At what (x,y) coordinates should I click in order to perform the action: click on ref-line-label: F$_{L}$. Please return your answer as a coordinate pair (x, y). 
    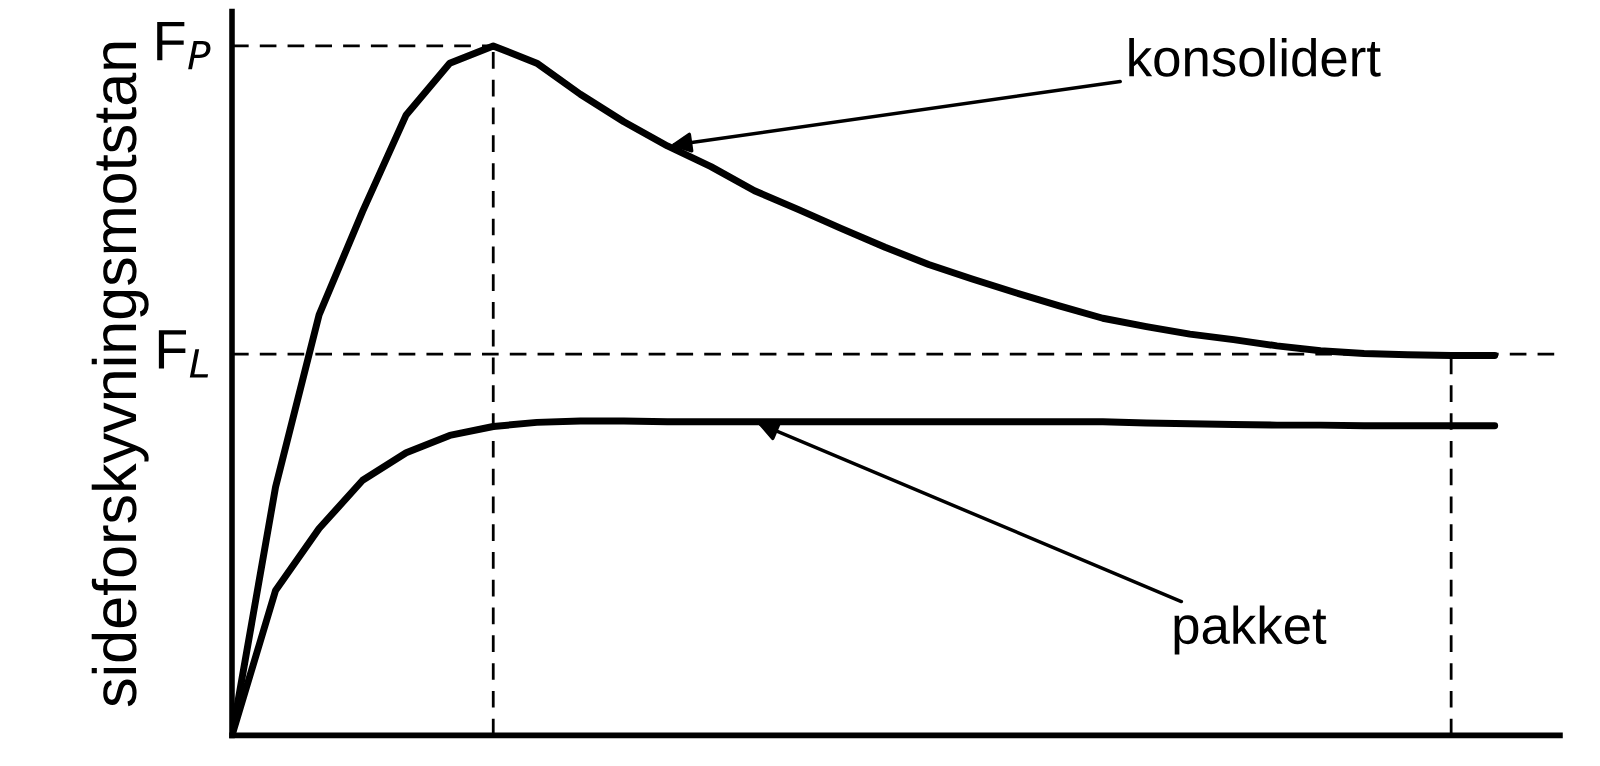
    Looking at the image, I should click on (183, 354).